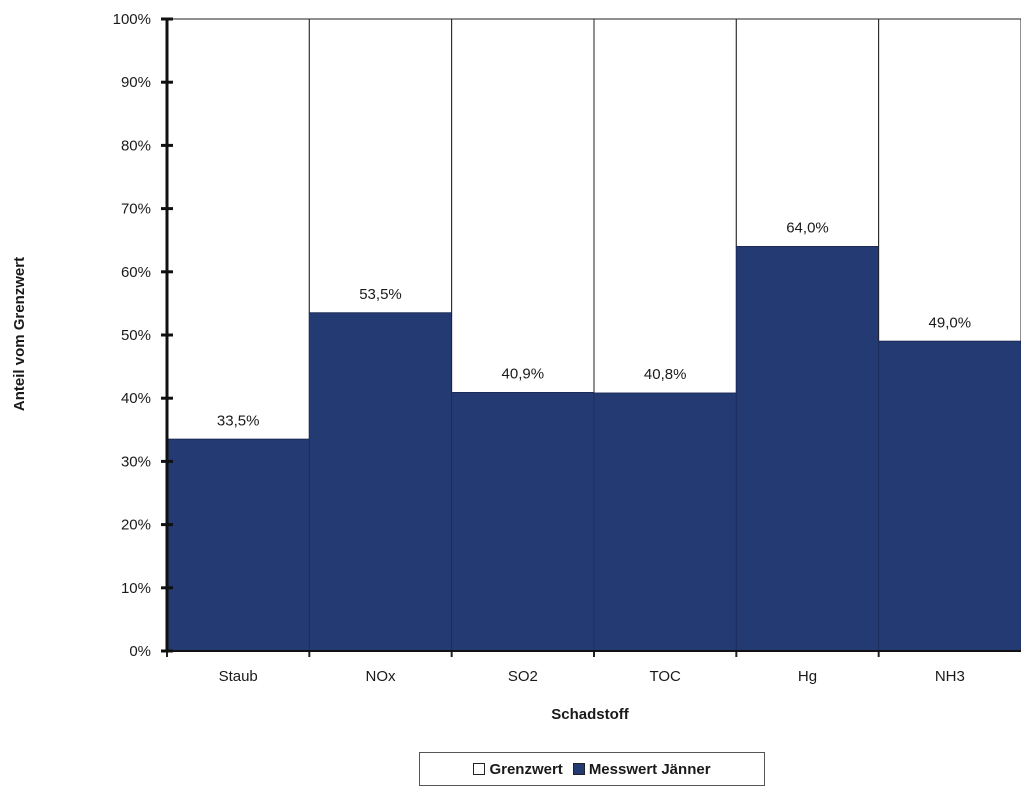 This screenshot has height=789, width=1021. I want to click on bar-grenzwert-hg, so click(807, 133).